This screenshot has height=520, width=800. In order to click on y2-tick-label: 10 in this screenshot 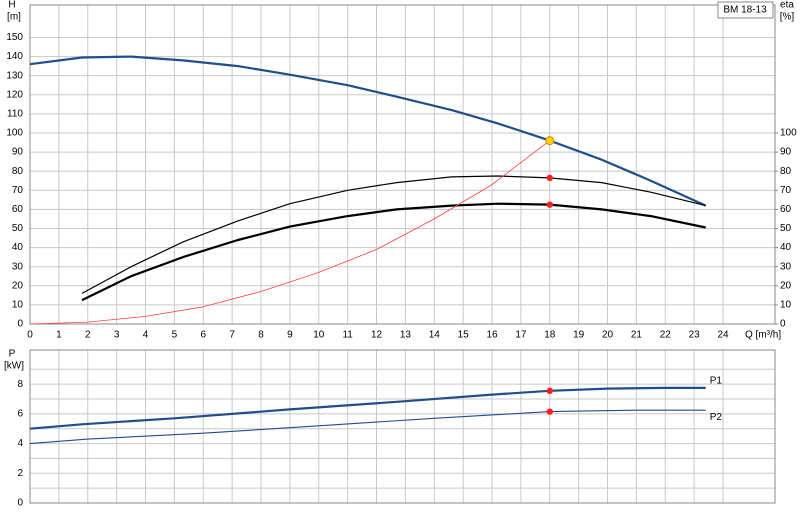, I will do `click(786, 305)`.